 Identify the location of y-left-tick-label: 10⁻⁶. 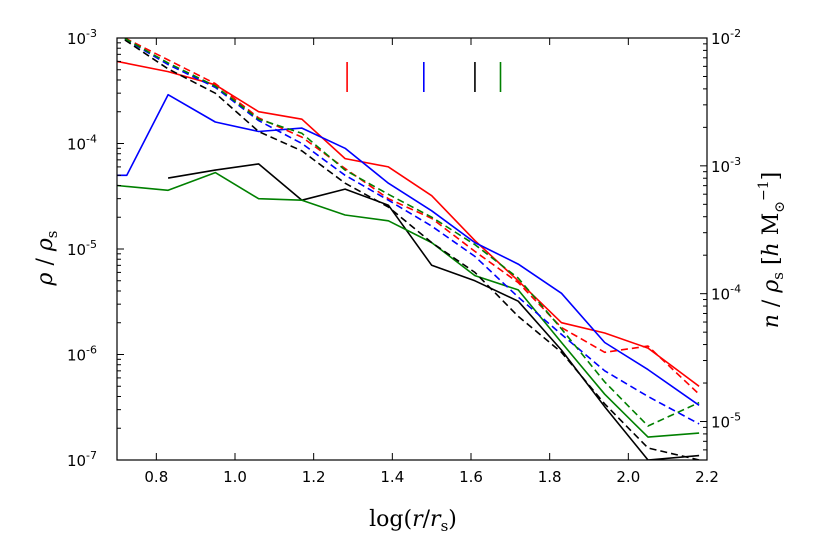
(82, 354).